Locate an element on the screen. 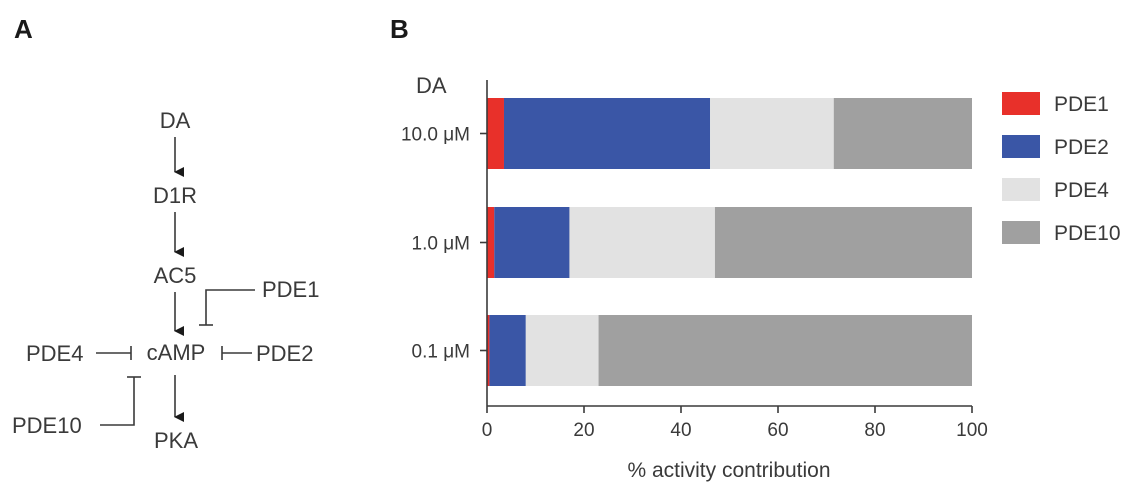  x-tick-label-5: 100 is located at coordinates (972, 430).